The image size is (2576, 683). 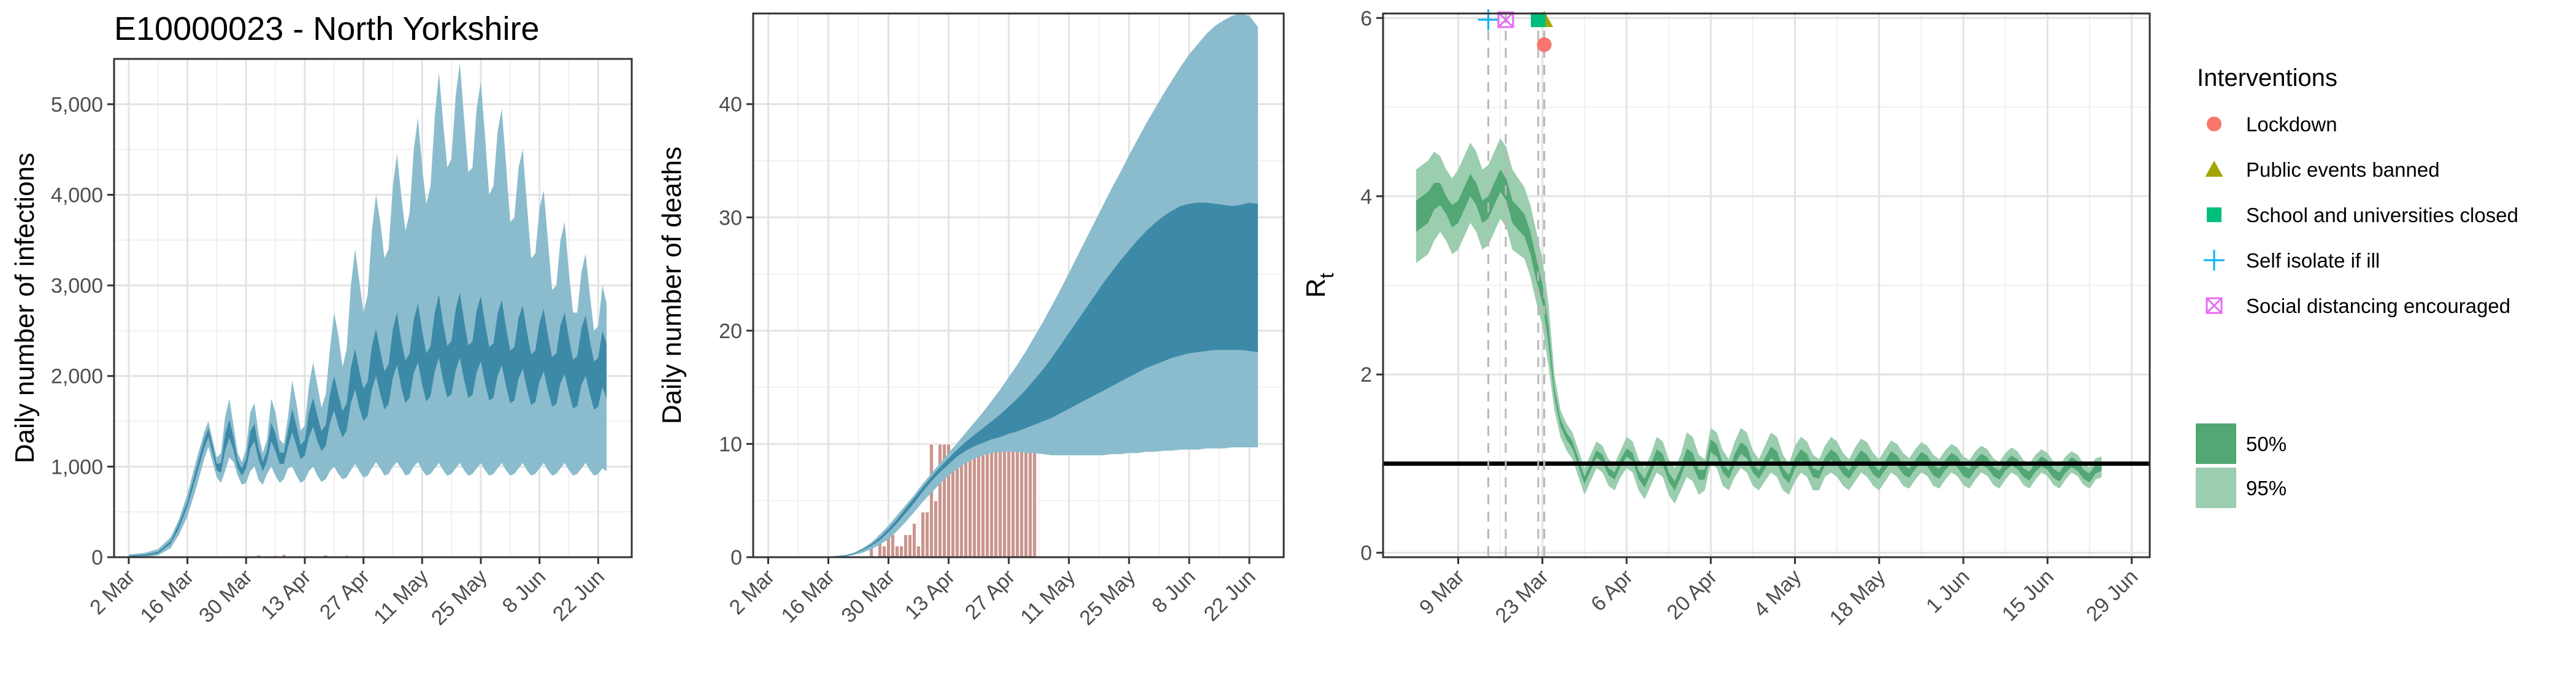 I want to click on y-tick-label: 30, so click(x=730, y=218).